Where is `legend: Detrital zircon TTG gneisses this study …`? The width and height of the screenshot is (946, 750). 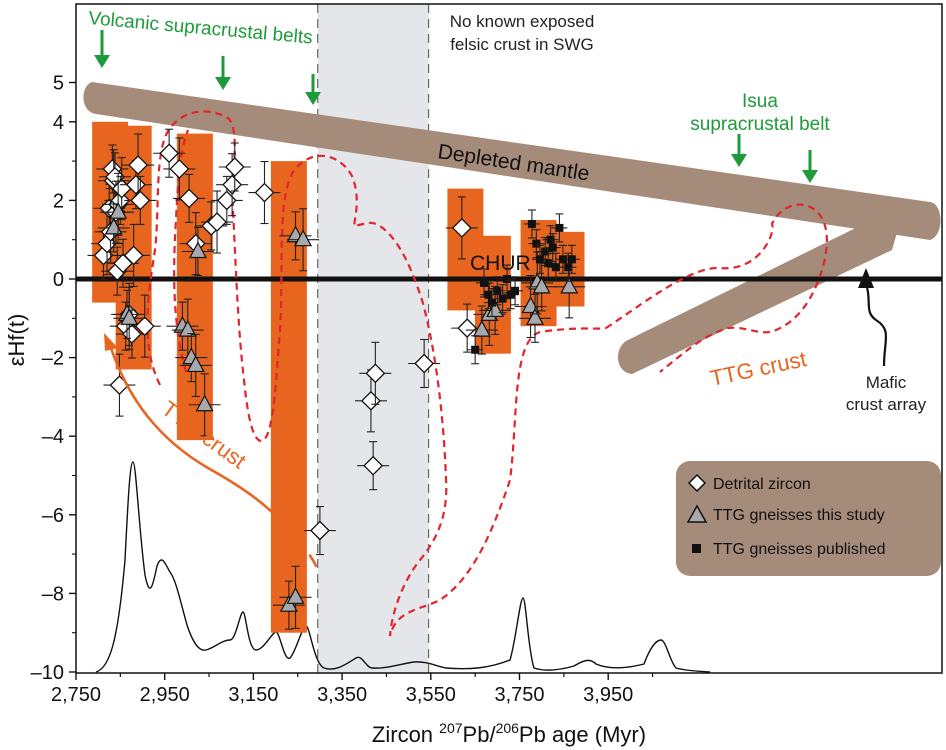
legend: Detrital zircon TTG gneisses this study … is located at coordinates (808, 518).